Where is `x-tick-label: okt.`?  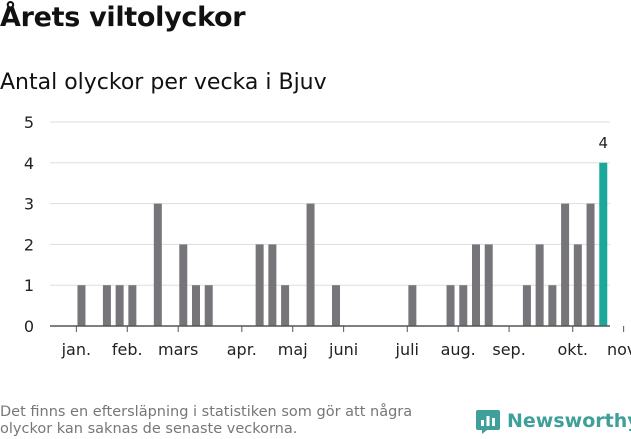 x-tick-label: okt. is located at coordinates (573, 349).